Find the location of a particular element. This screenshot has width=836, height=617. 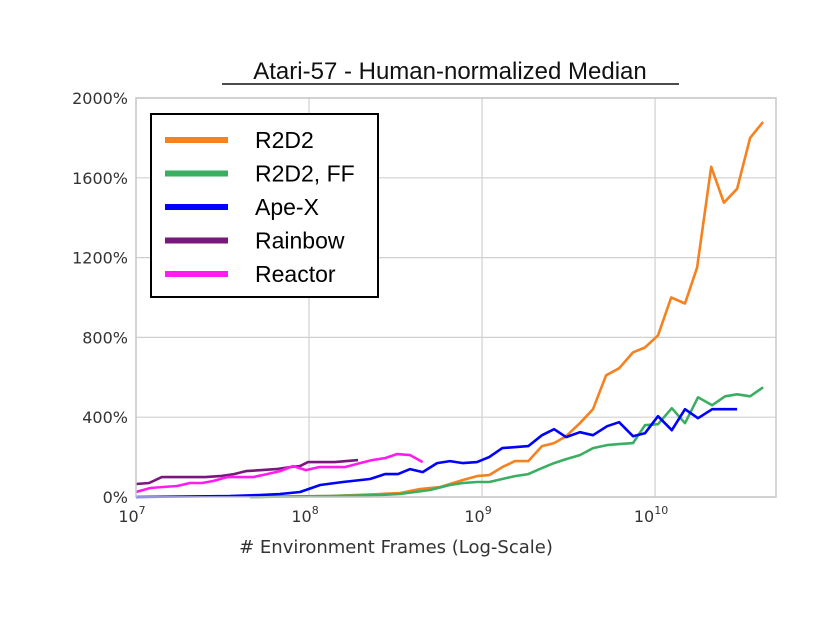

x-tick-label: 10⁸ is located at coordinates (304, 515).